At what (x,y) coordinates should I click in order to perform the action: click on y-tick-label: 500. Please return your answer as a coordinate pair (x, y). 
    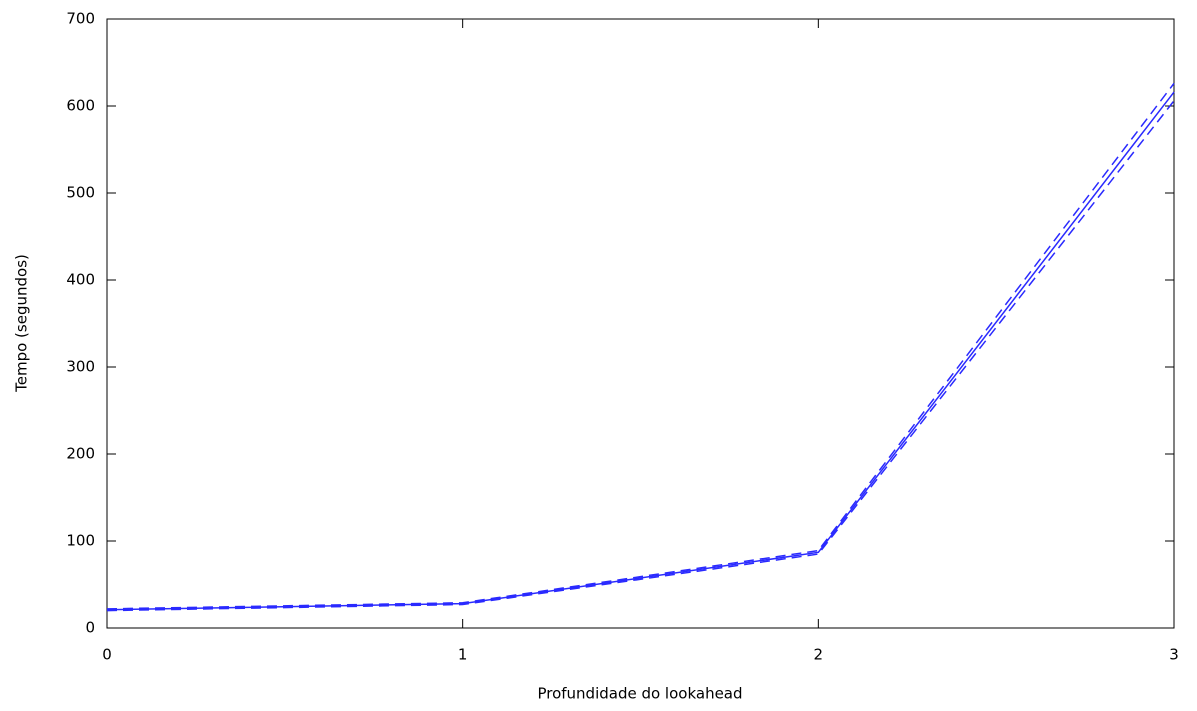
    Looking at the image, I should click on (80, 193).